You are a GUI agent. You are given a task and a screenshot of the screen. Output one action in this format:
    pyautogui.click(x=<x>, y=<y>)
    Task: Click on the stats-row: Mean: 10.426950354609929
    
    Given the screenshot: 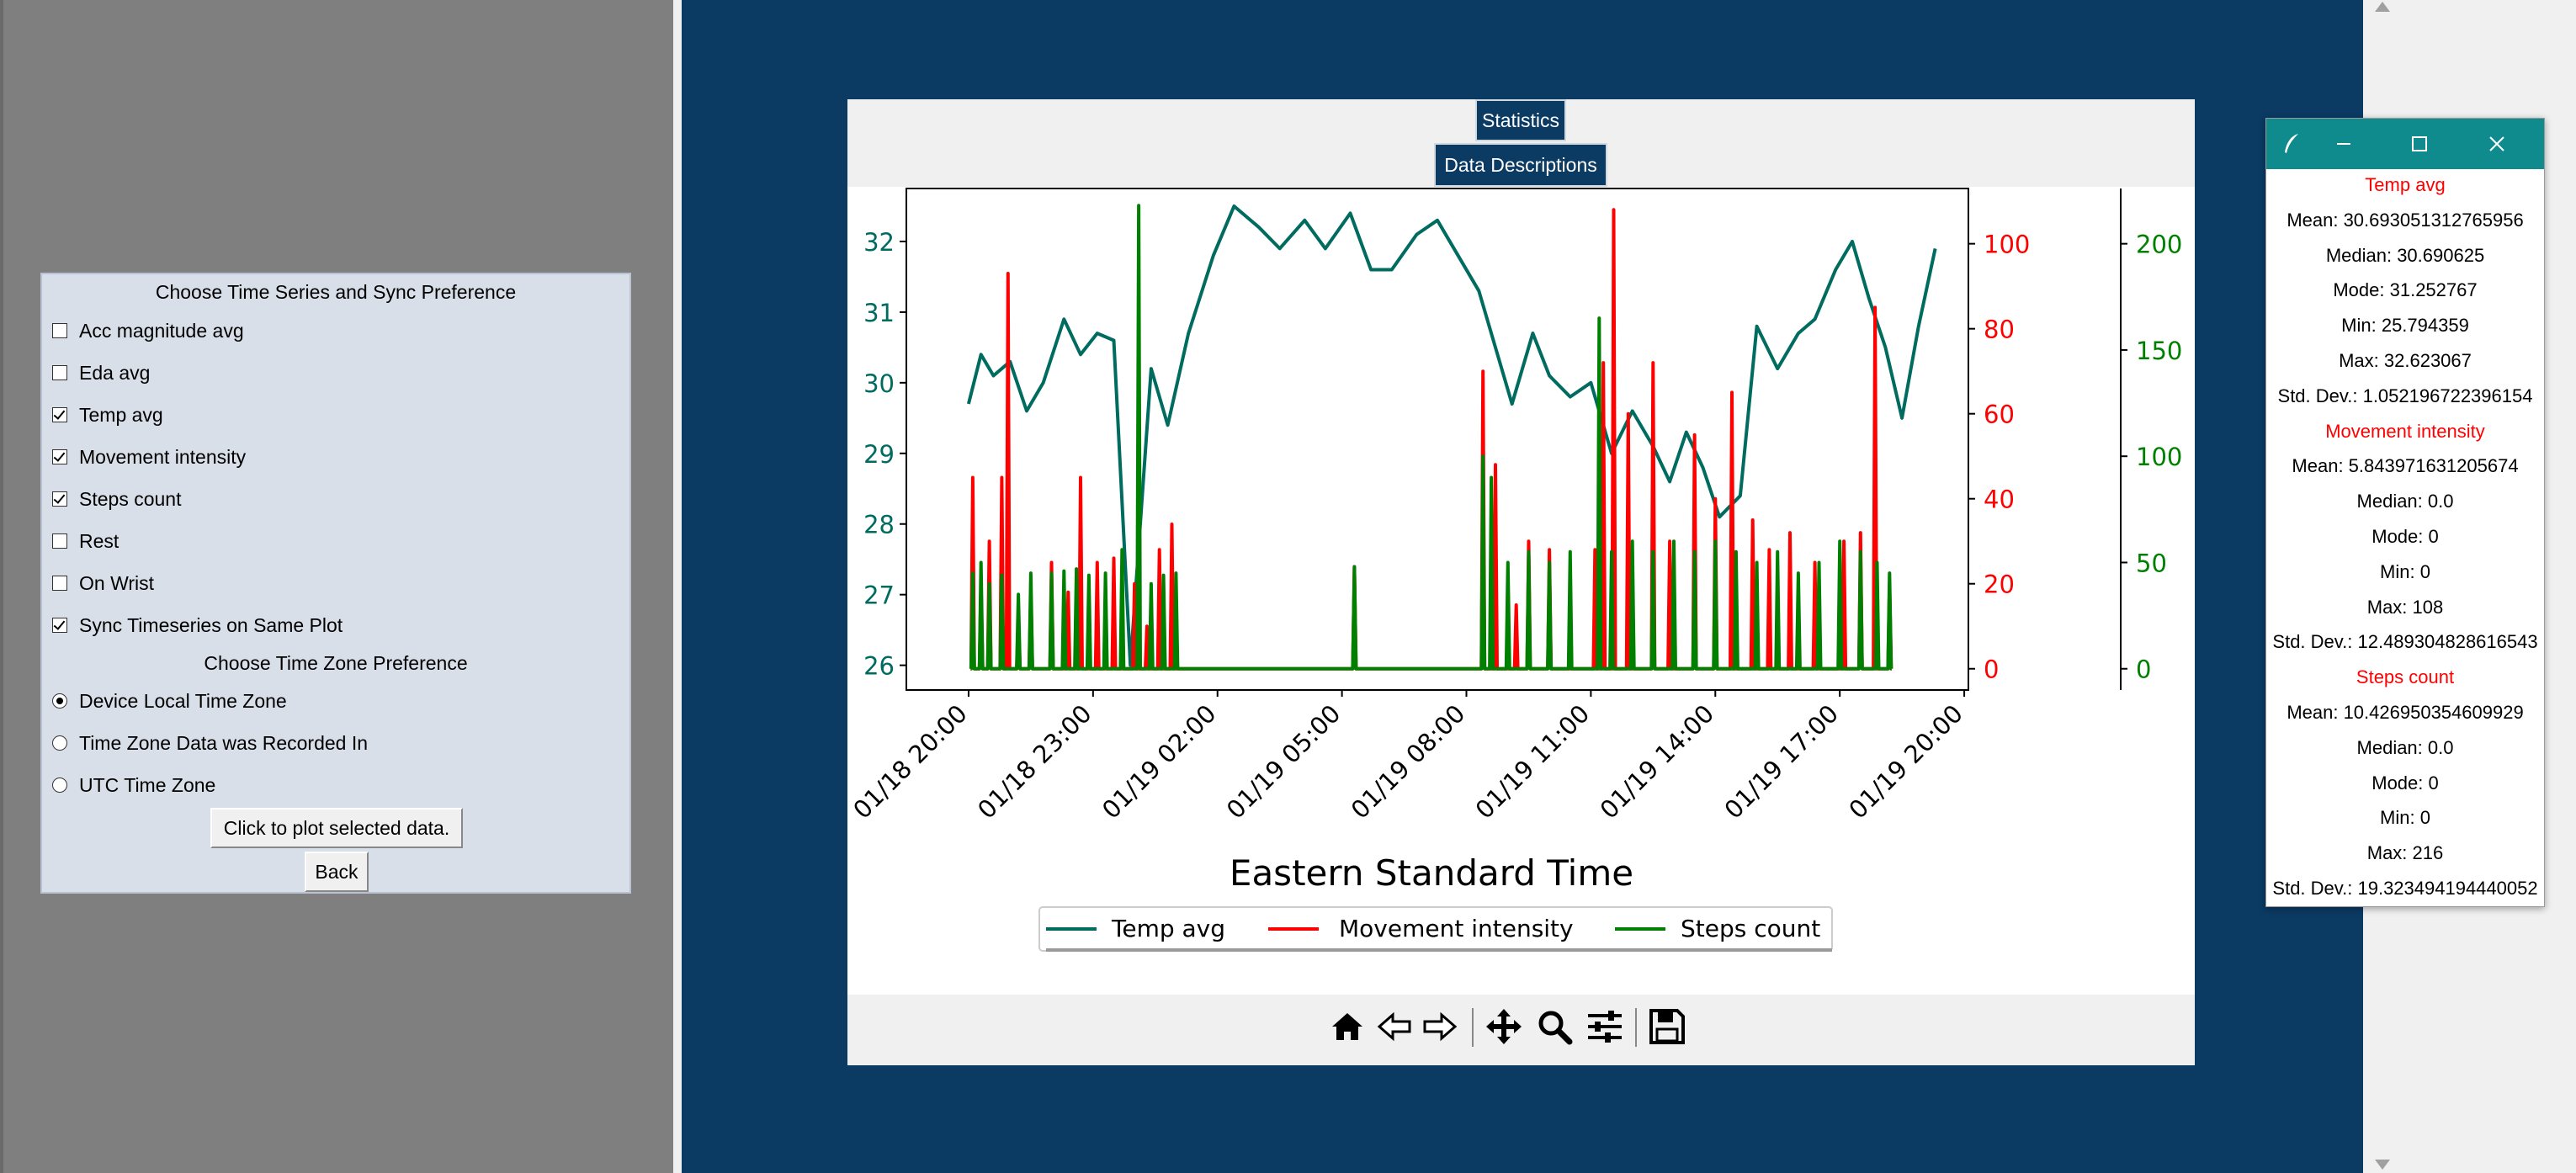 What is the action you would take?
    pyautogui.click(x=2405, y=712)
    